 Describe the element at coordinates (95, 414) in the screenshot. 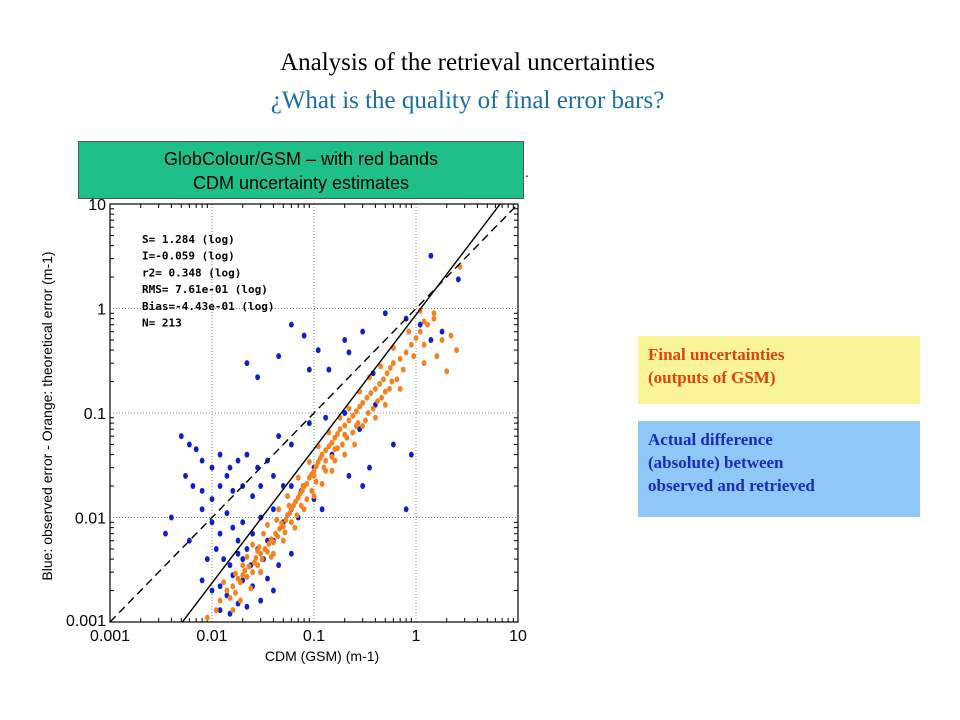

I see `y-tick-label: 0.1` at that location.